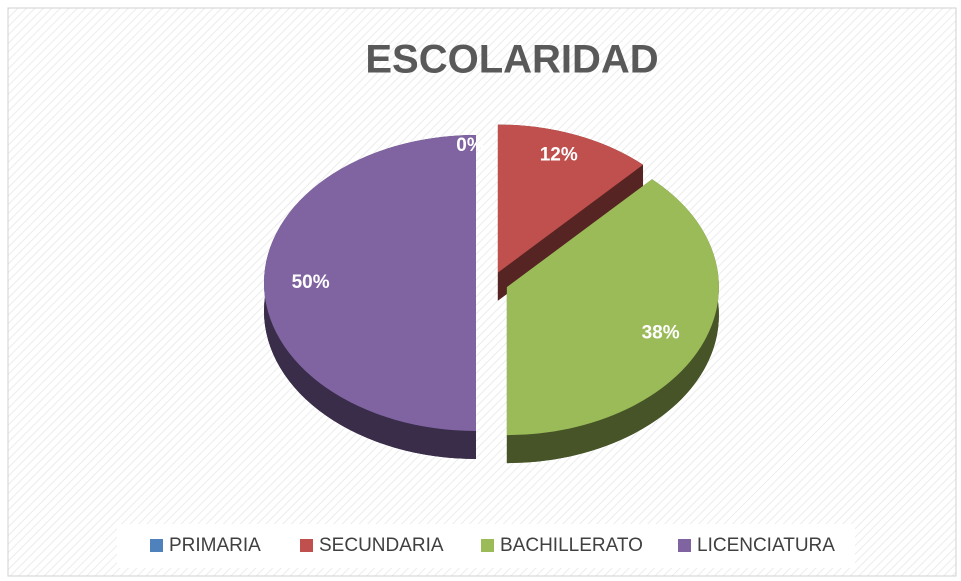 This screenshot has height=581, width=961. Describe the element at coordinates (470, 145) in the screenshot. I see `data-label: 0%` at that location.